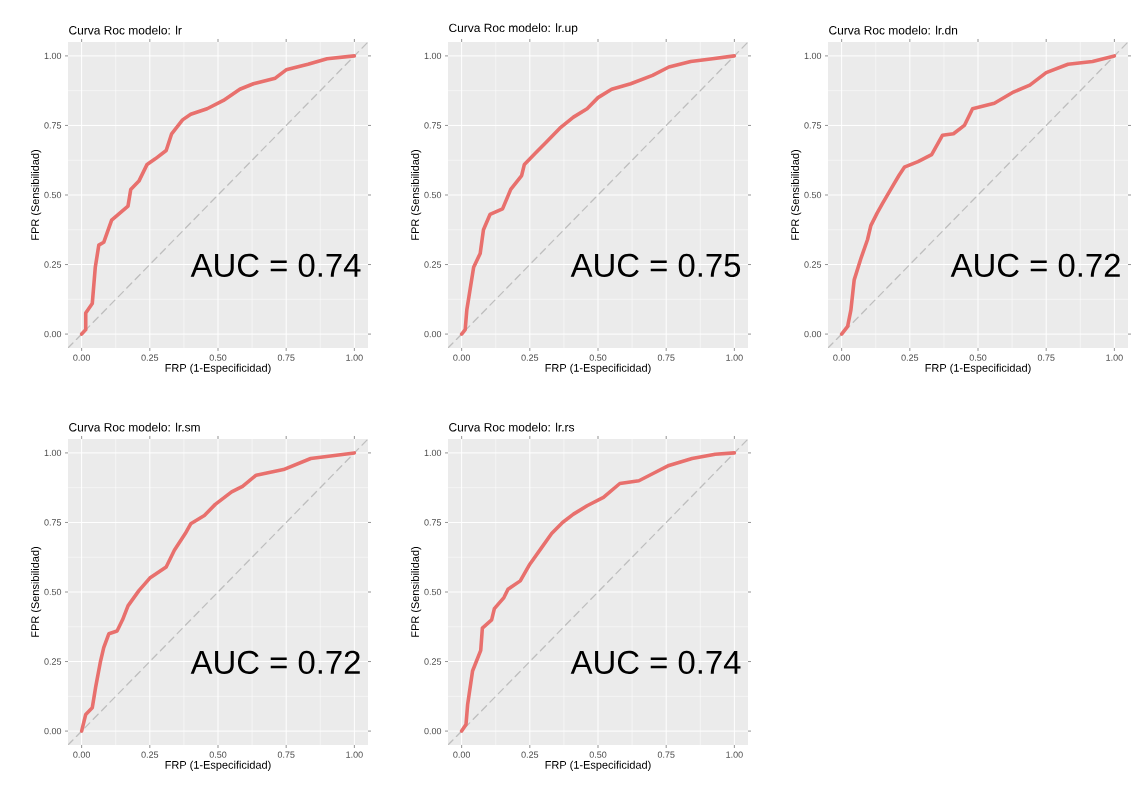  What do you see at coordinates (512, 427) in the screenshot?
I see `chart-title: Curva Roc modelo: lr.rs` at bounding box center [512, 427].